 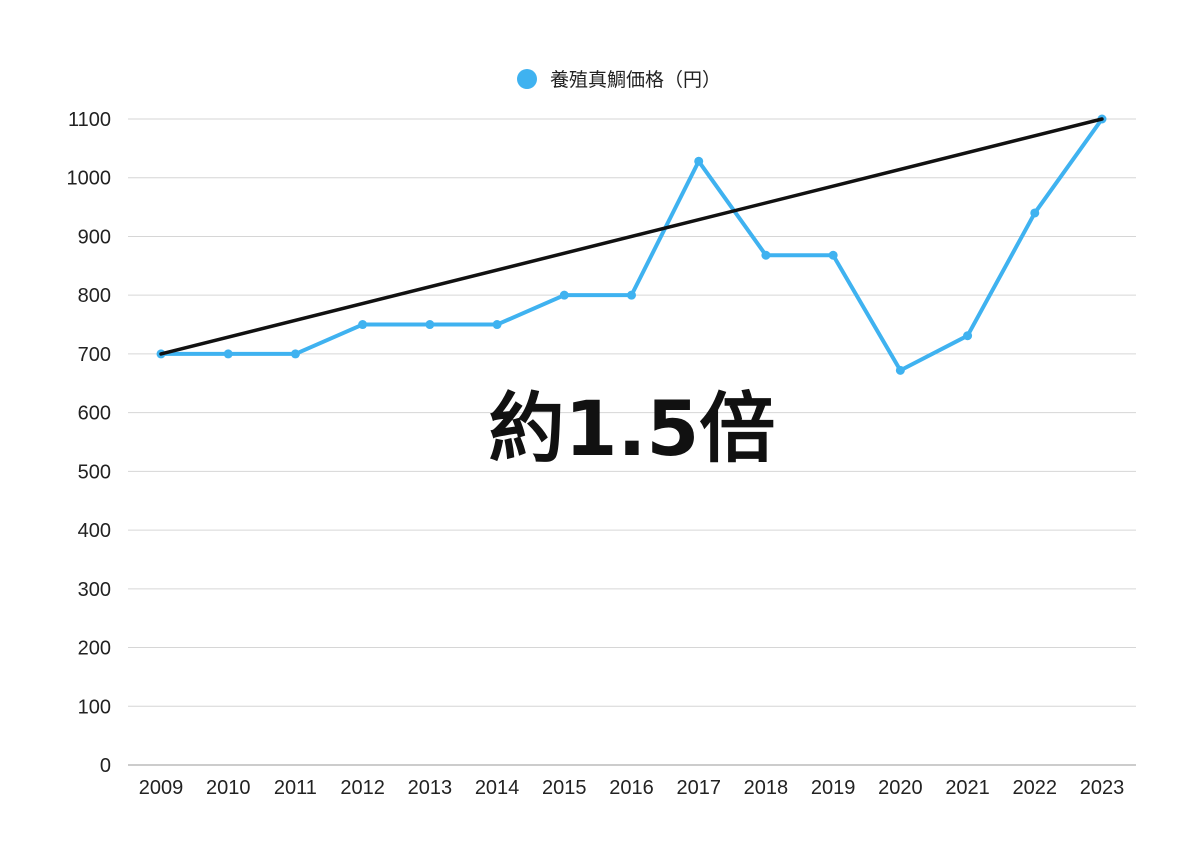 I want to click on x-tick-label: 2014, so click(x=497, y=788).